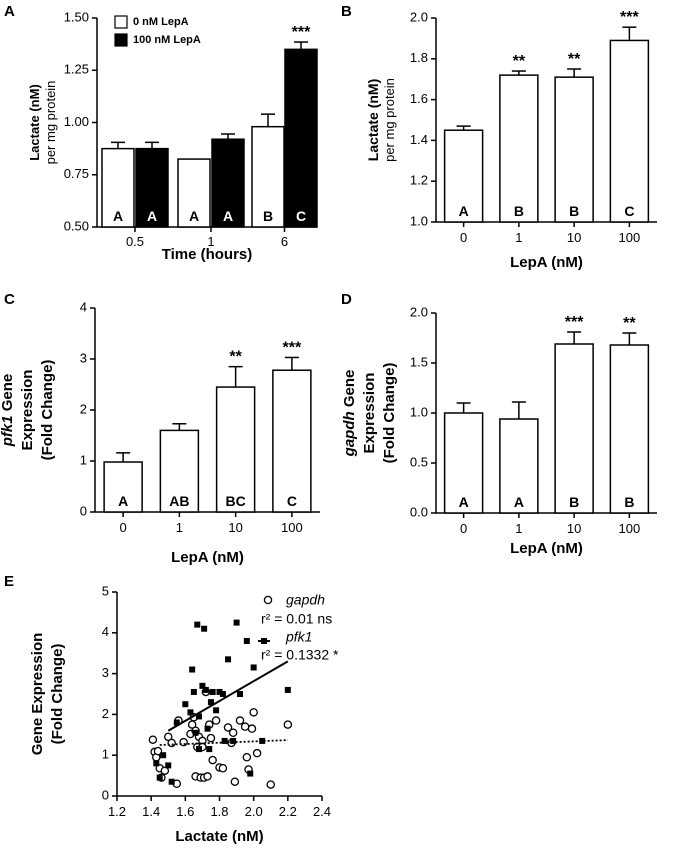  Describe the element at coordinates (519, 502) in the screenshot. I see `bar-letter-label: A` at that location.